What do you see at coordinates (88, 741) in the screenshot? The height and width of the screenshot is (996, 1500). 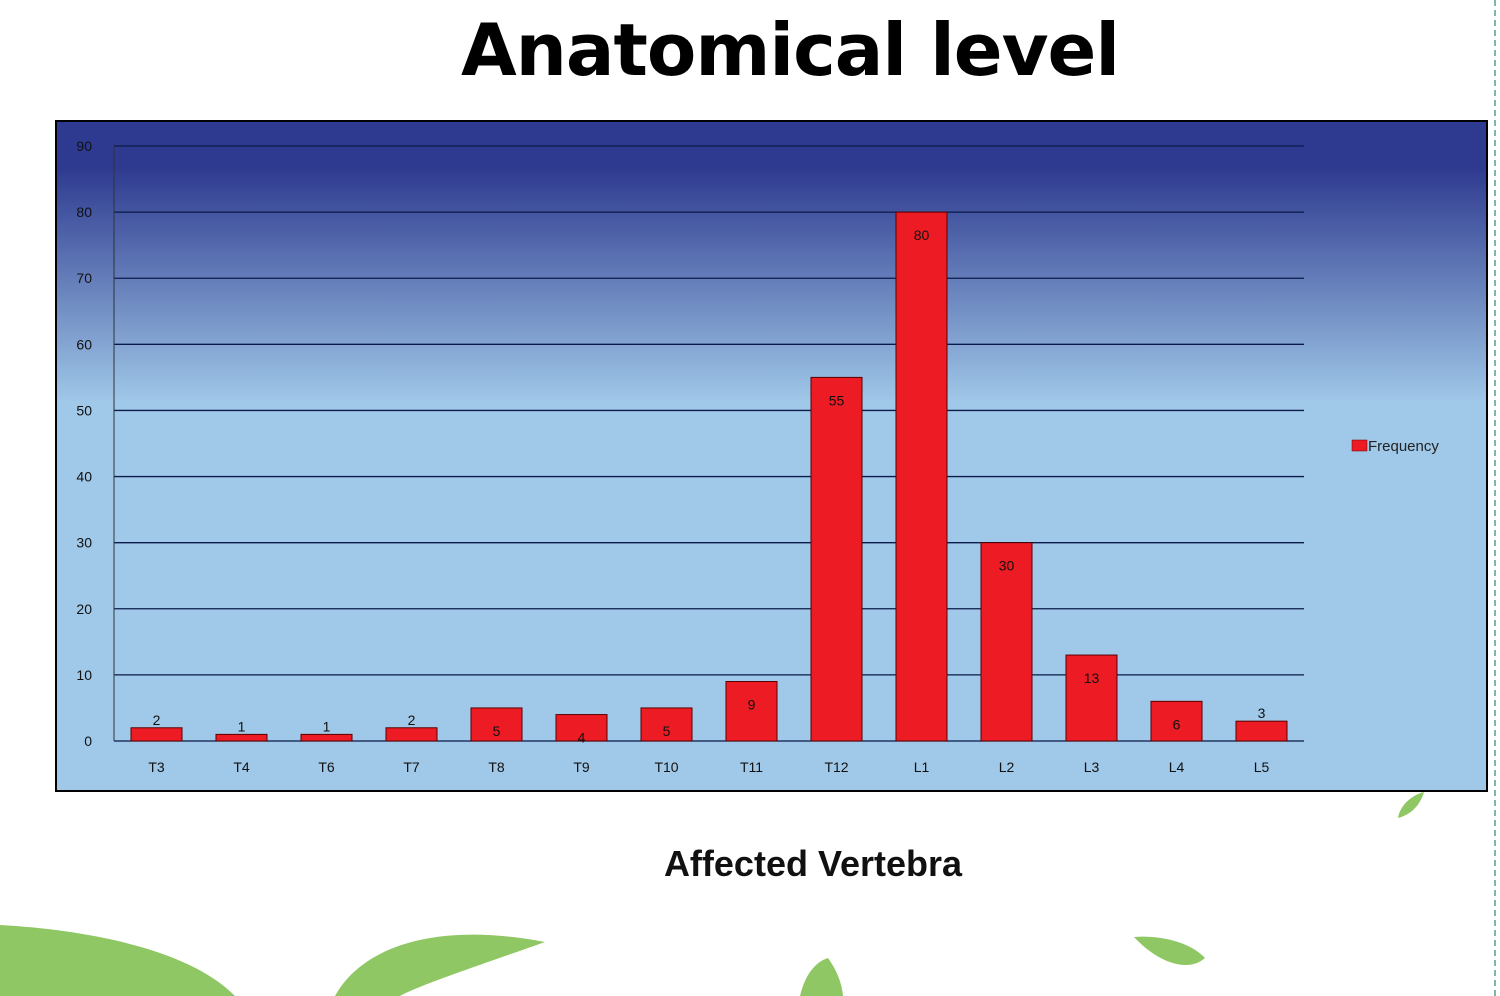 I see `y-tick-label: 0` at bounding box center [88, 741].